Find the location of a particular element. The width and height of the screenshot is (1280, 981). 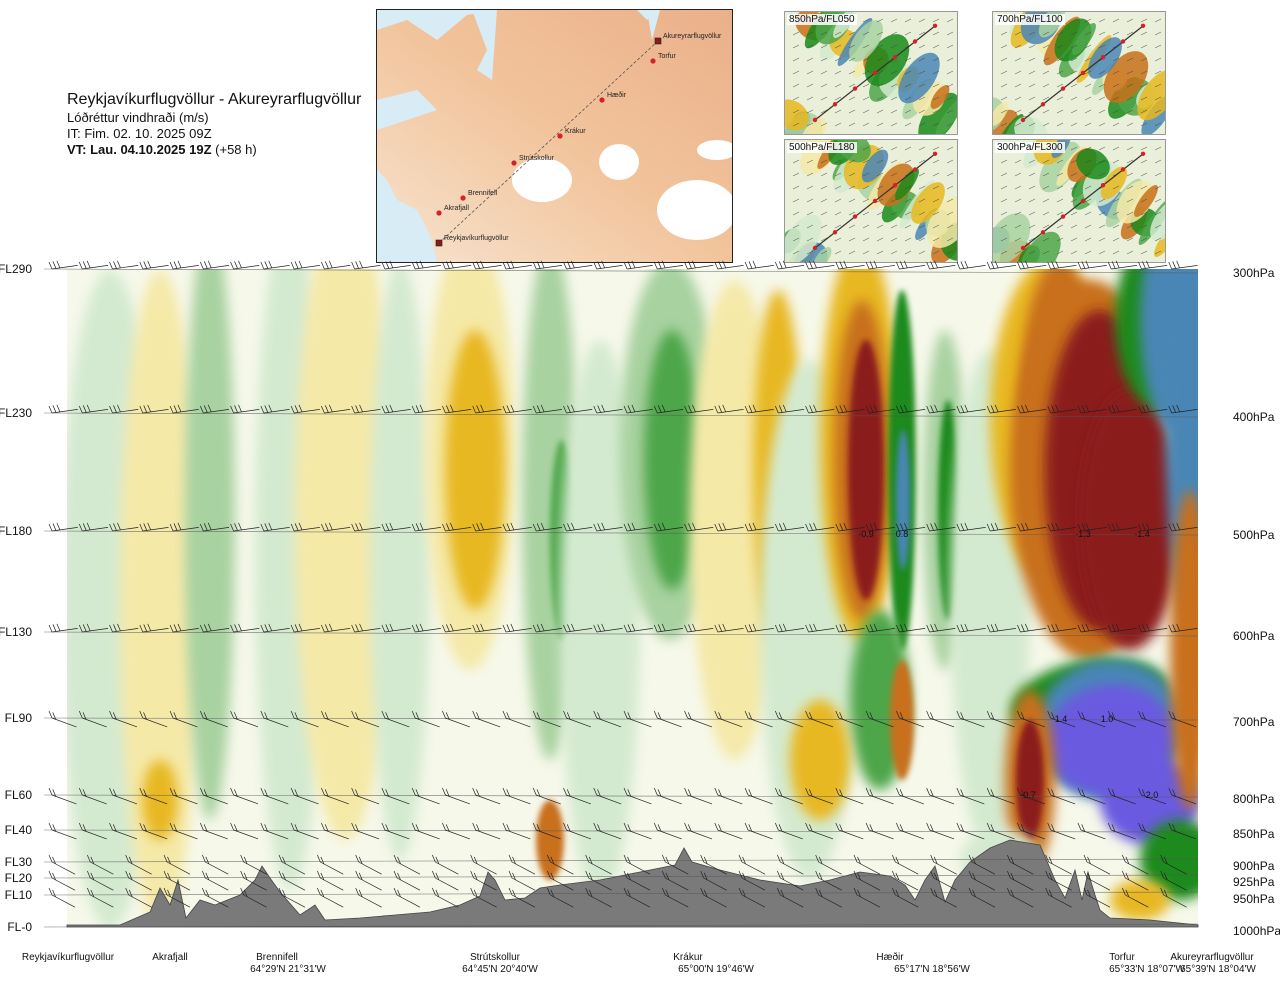

location-name-label: Strútskollur is located at coordinates (495, 957).